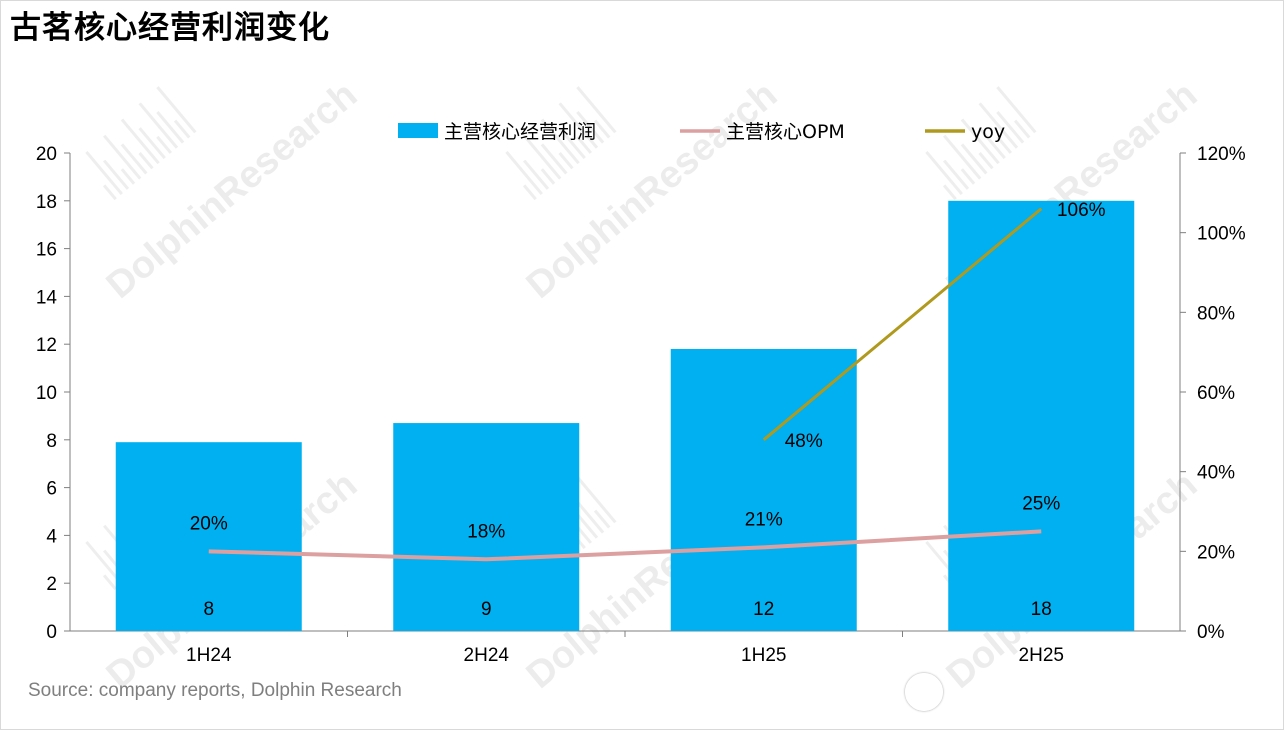  Describe the element at coordinates (51, 441) in the screenshot. I see `left-tick-label: 8` at that location.